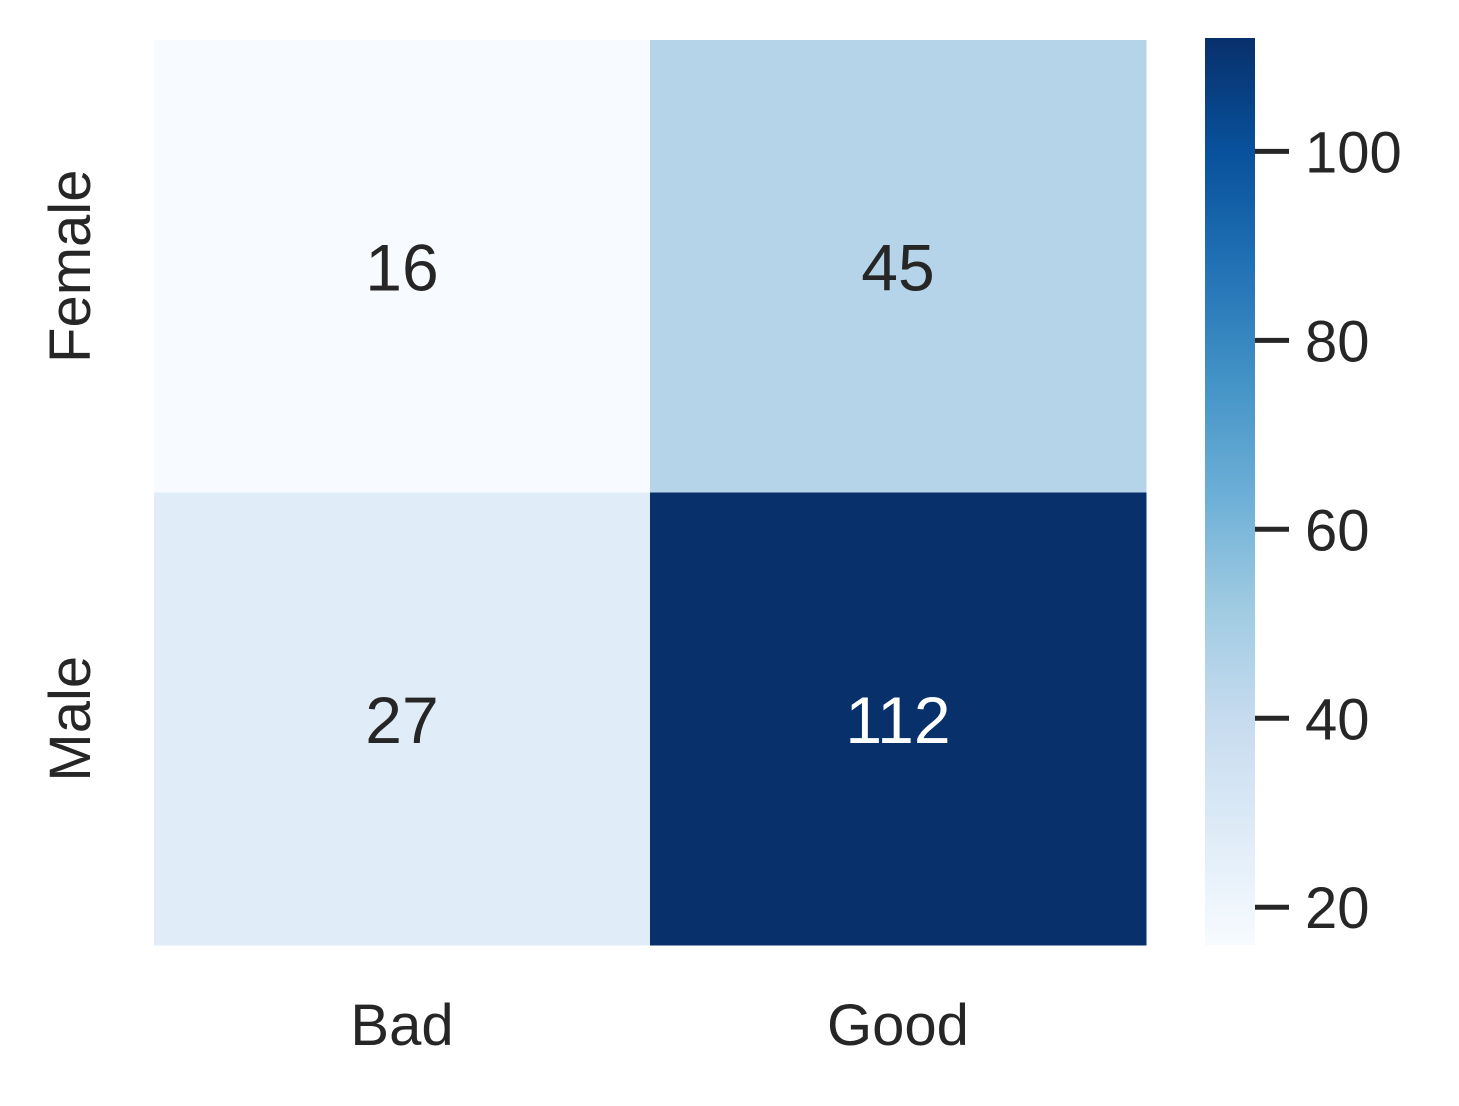 The height and width of the screenshot is (1106, 1459). Describe the element at coordinates (1337, 719) in the screenshot. I see `colorbar-tick-label-40: 40` at that location.